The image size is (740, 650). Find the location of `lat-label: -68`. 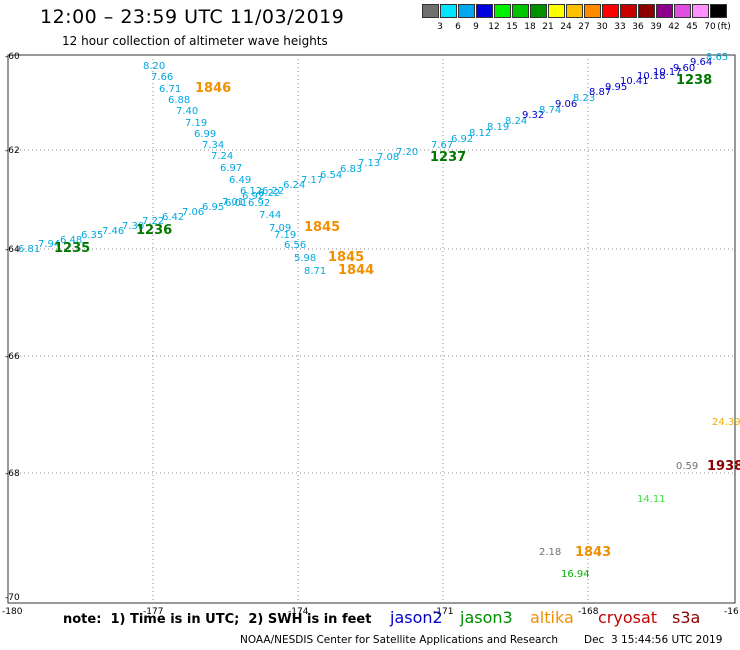

lat-label: -68 is located at coordinates (12, 474).